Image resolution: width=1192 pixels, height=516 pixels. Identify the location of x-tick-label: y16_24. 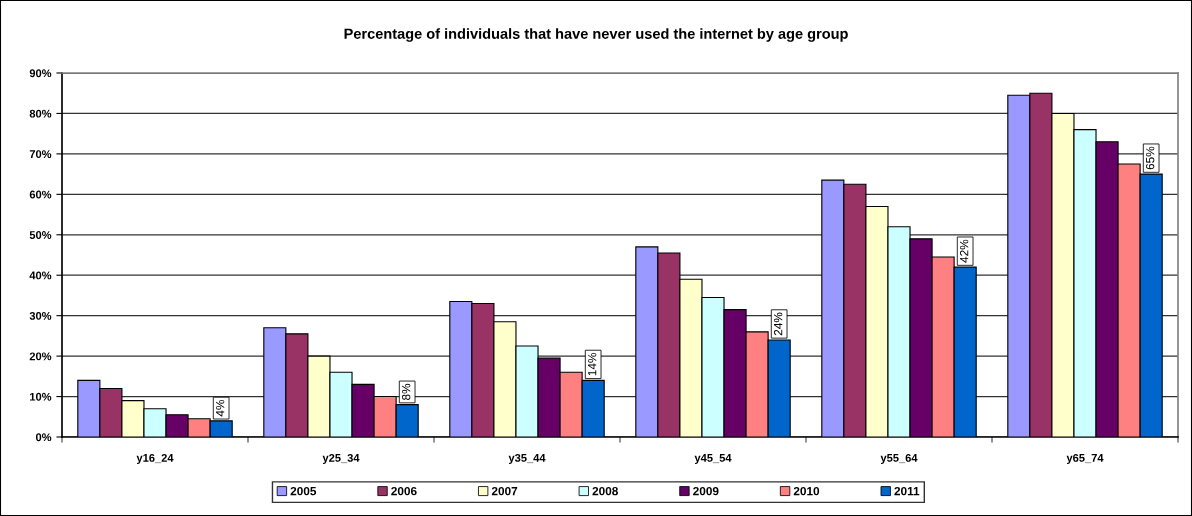
(155, 459).